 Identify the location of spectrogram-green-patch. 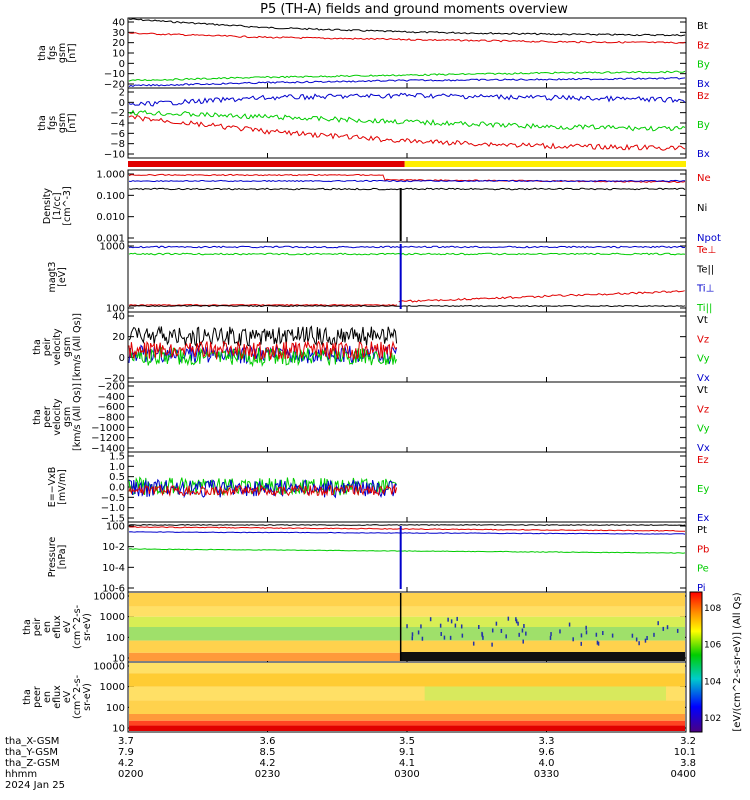
(545, 693).